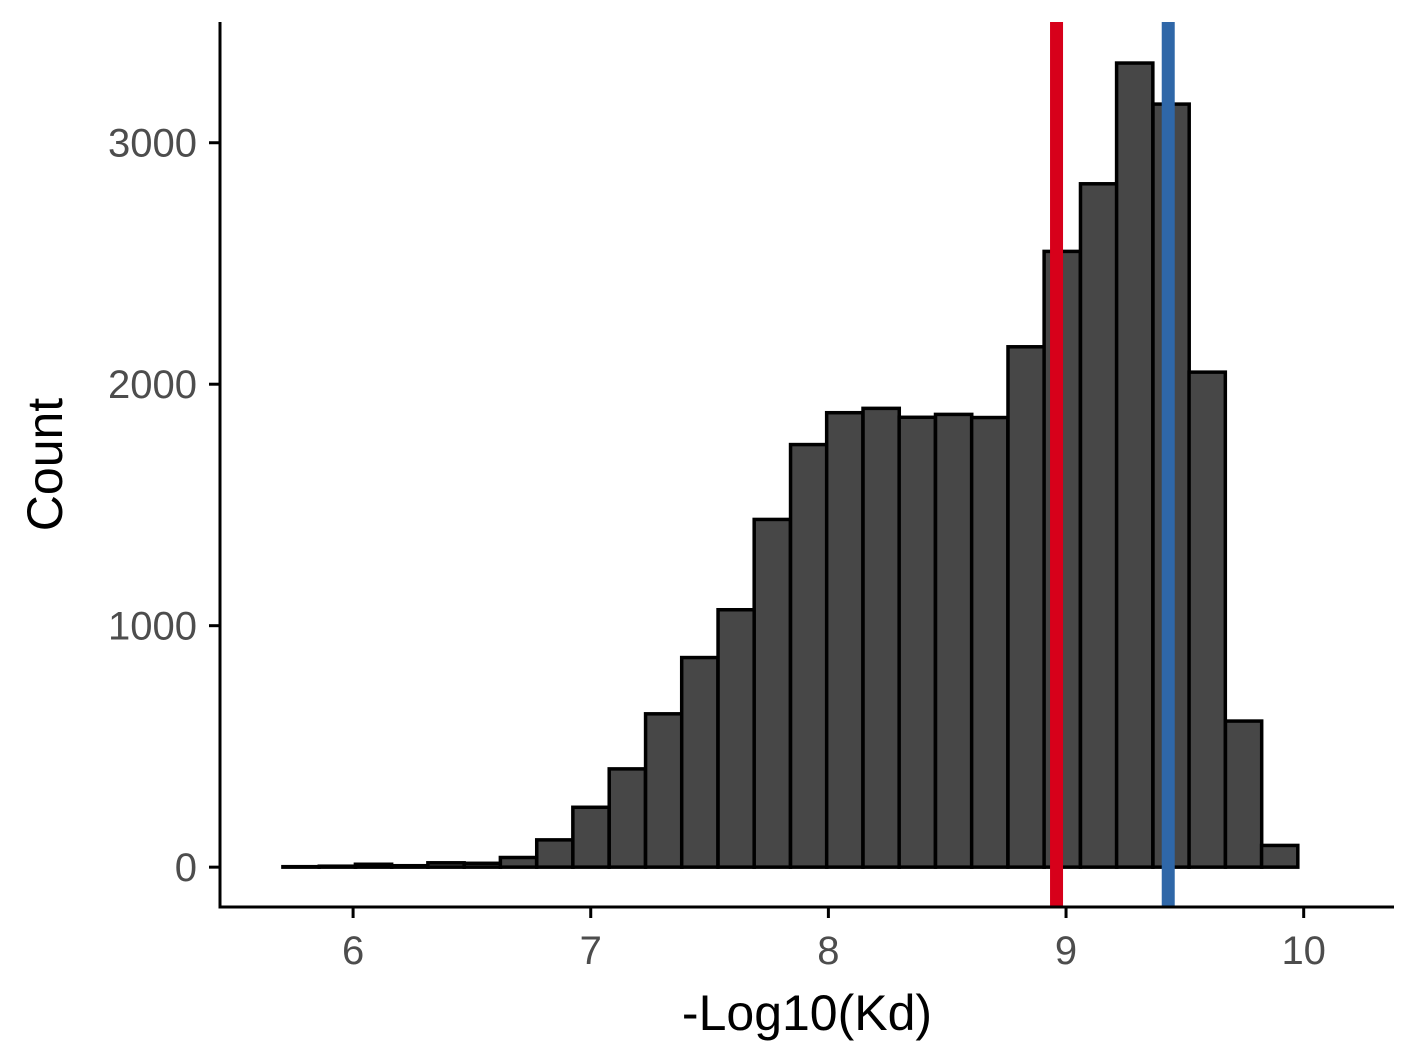  Describe the element at coordinates (186, 868) in the screenshot. I see `y-tick-label: 0` at that location.